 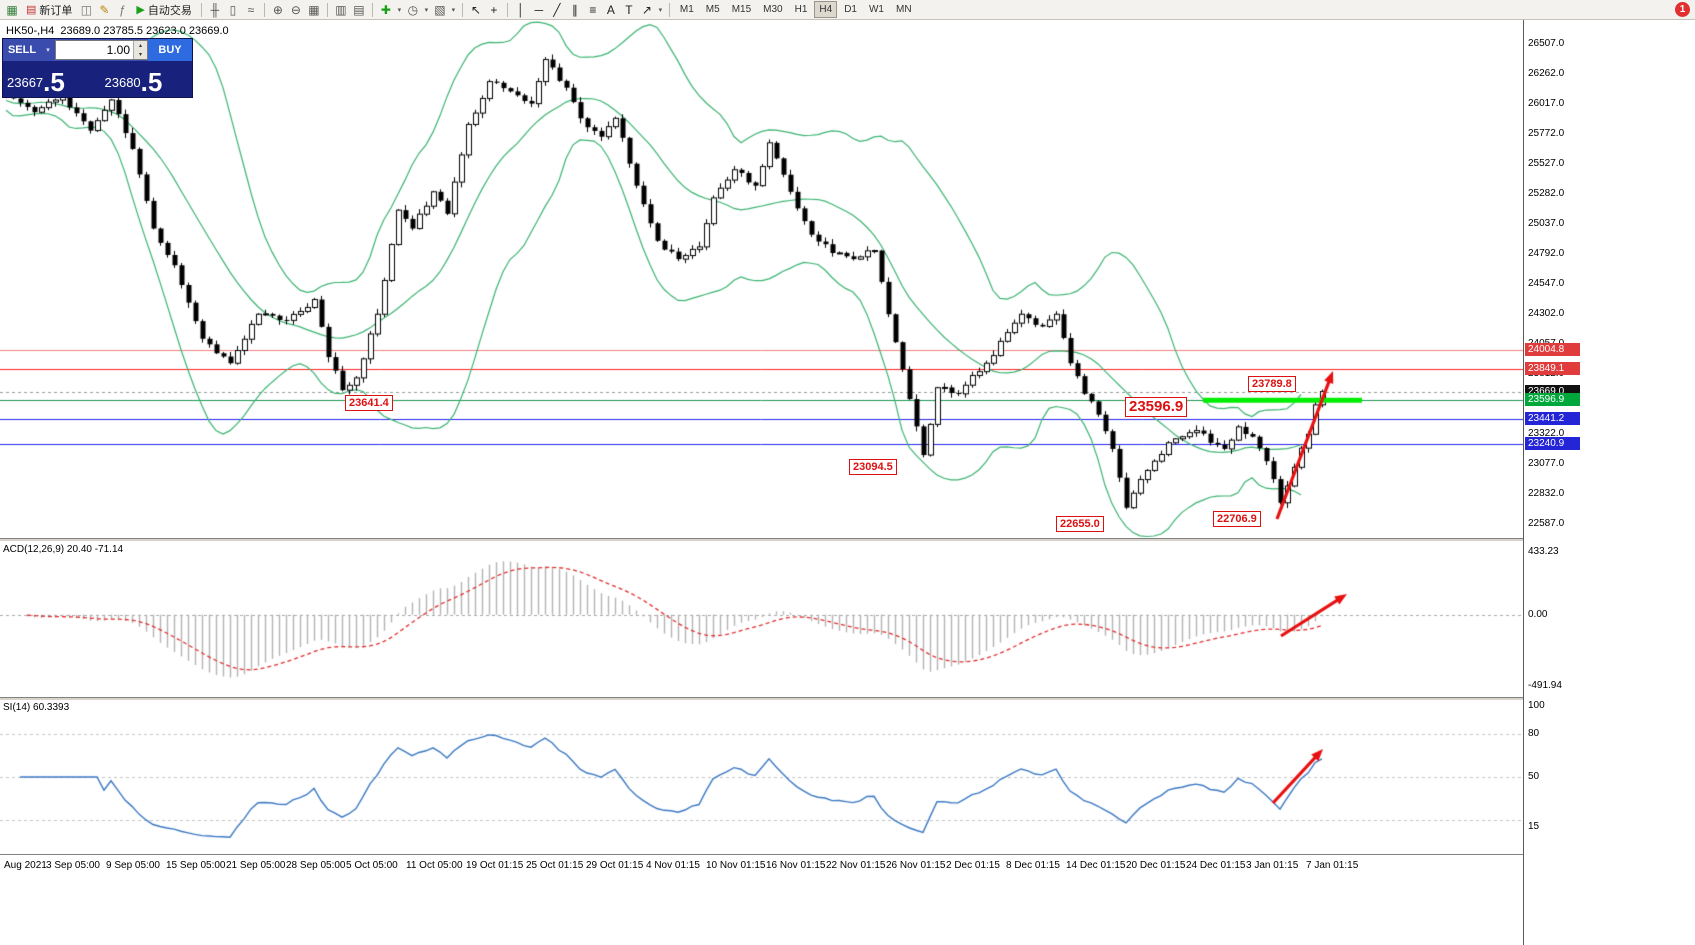 I want to click on notification-badge: 1, so click(x=1682, y=9).